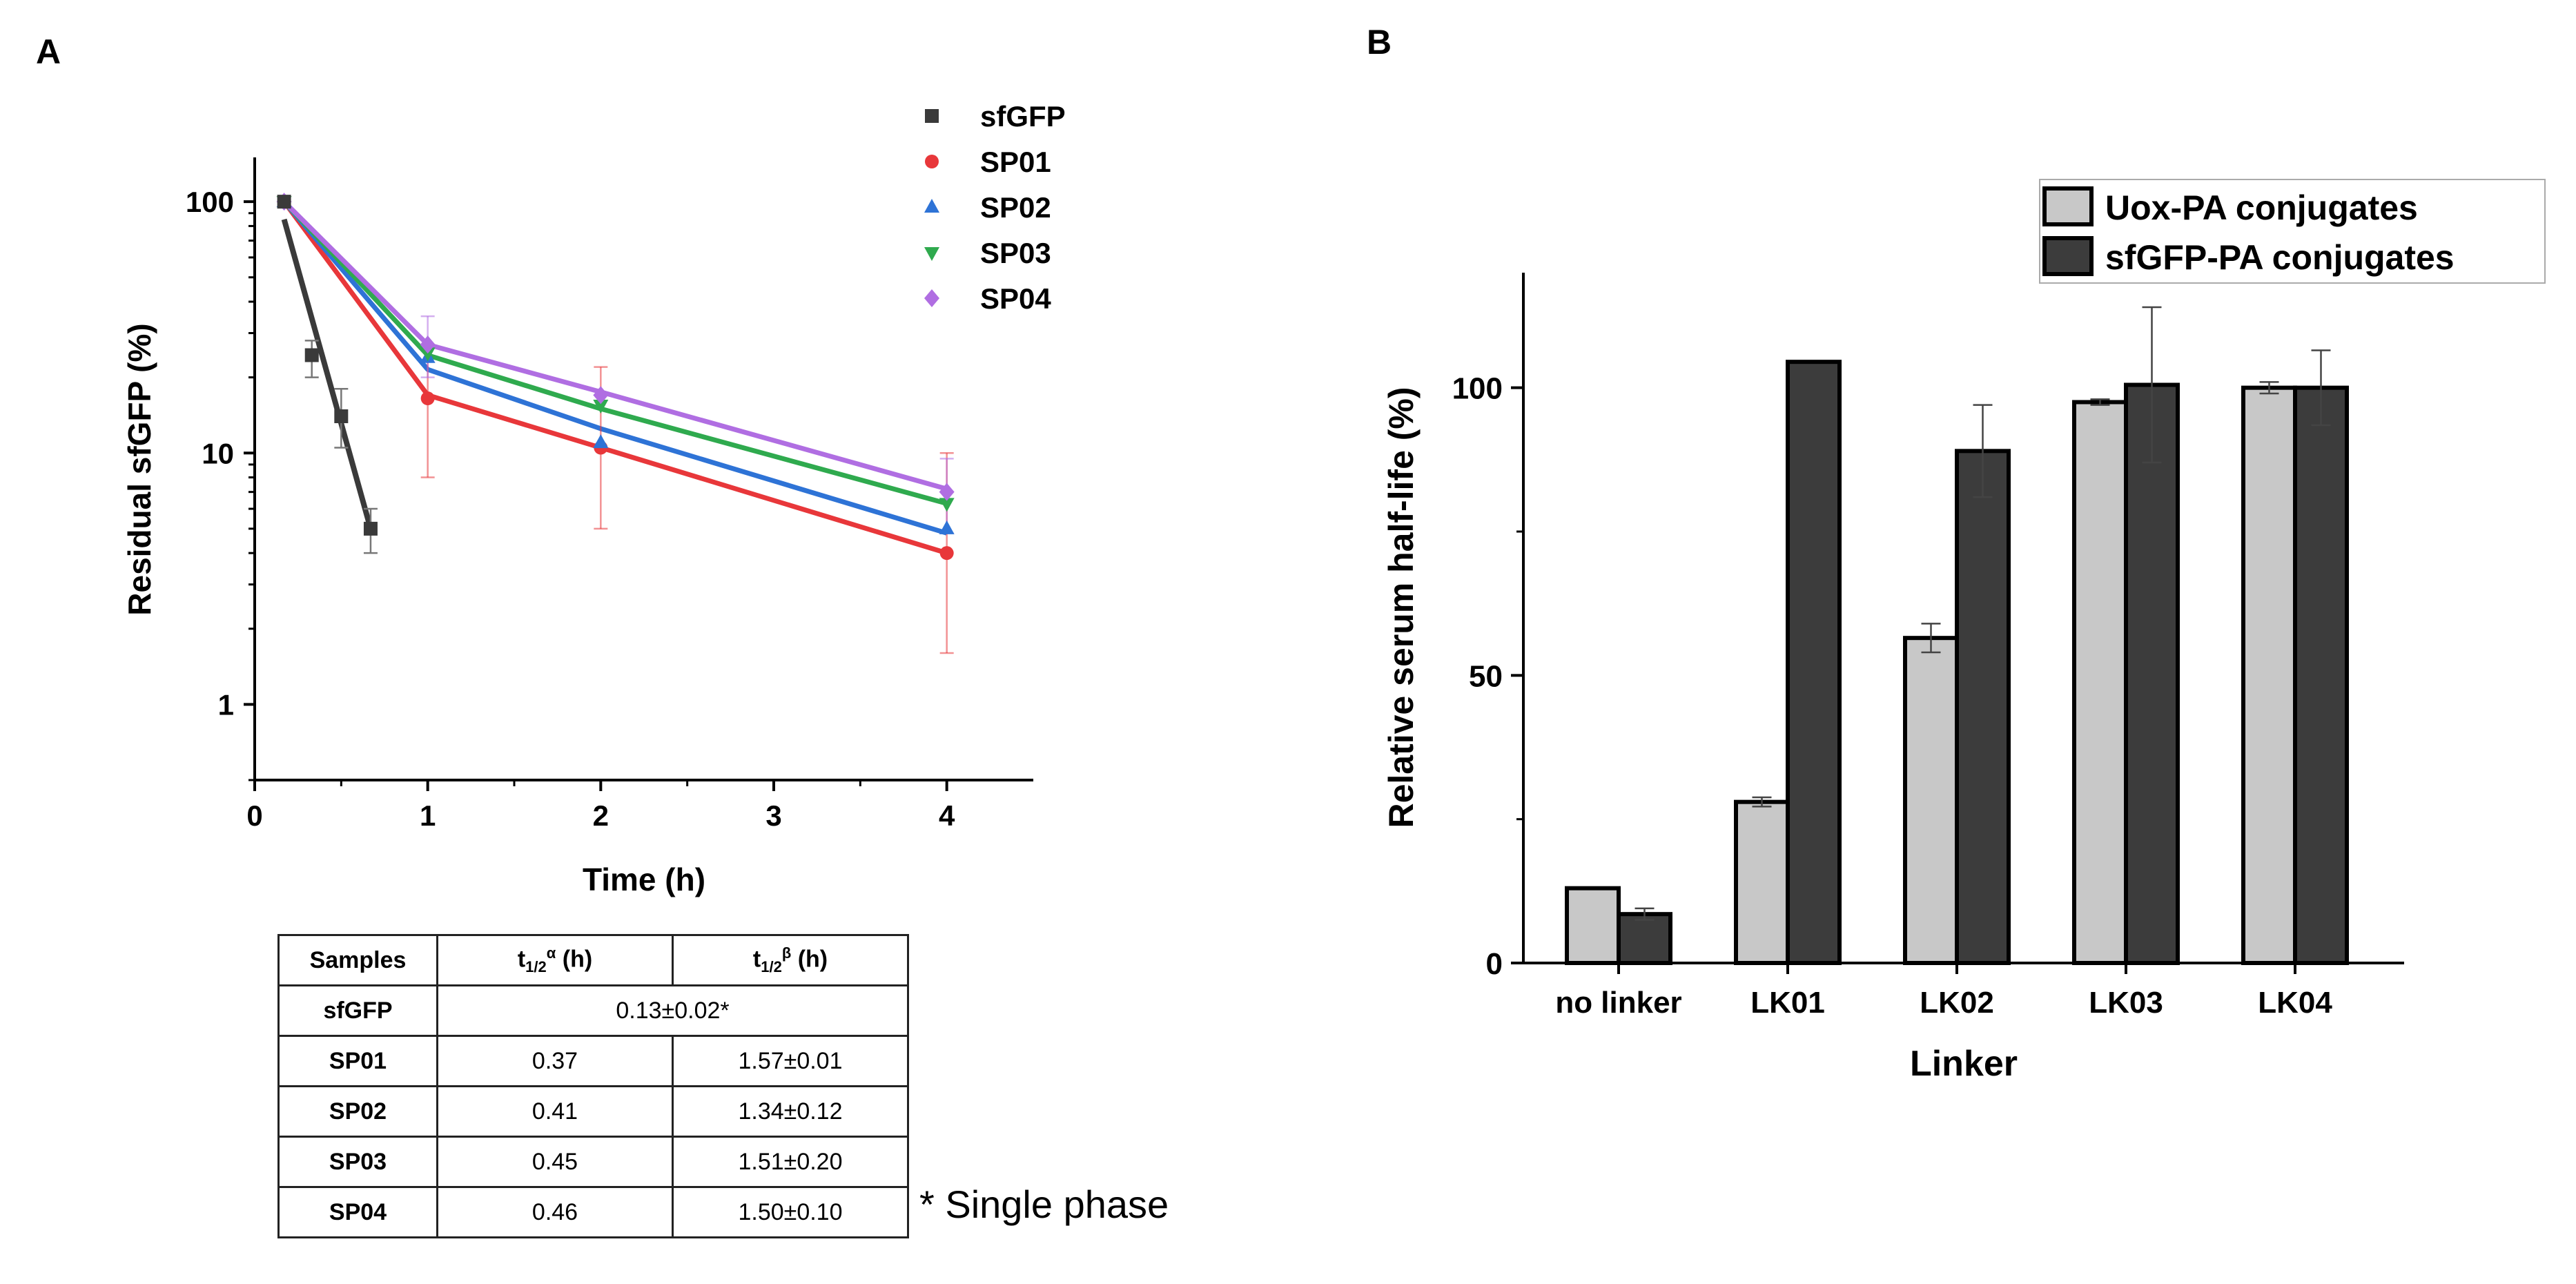  What do you see at coordinates (756, 960) in the screenshot?
I see `header-t-beta-main: t` at bounding box center [756, 960].